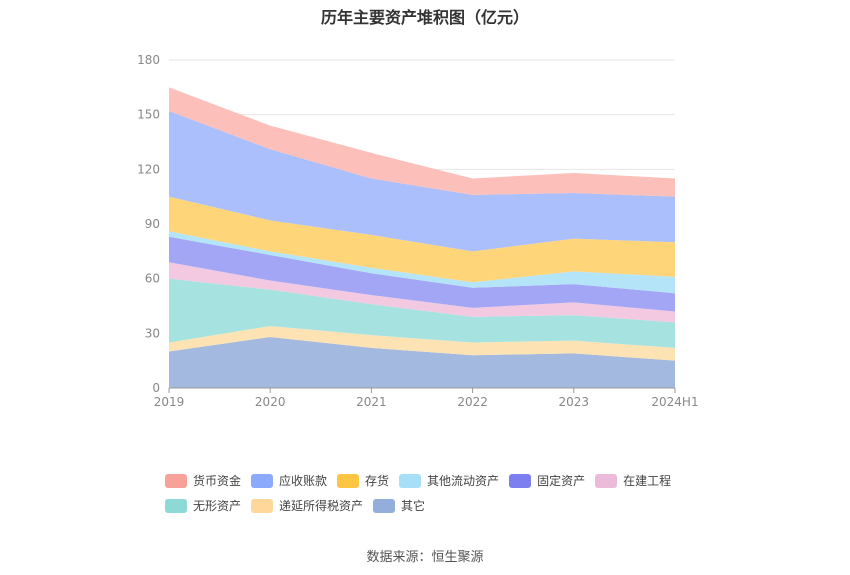 Image resolution: width=850 pixels, height=575 pixels. Describe the element at coordinates (463, 481) in the screenshot. I see `legend-label: 其他流动资产` at that location.